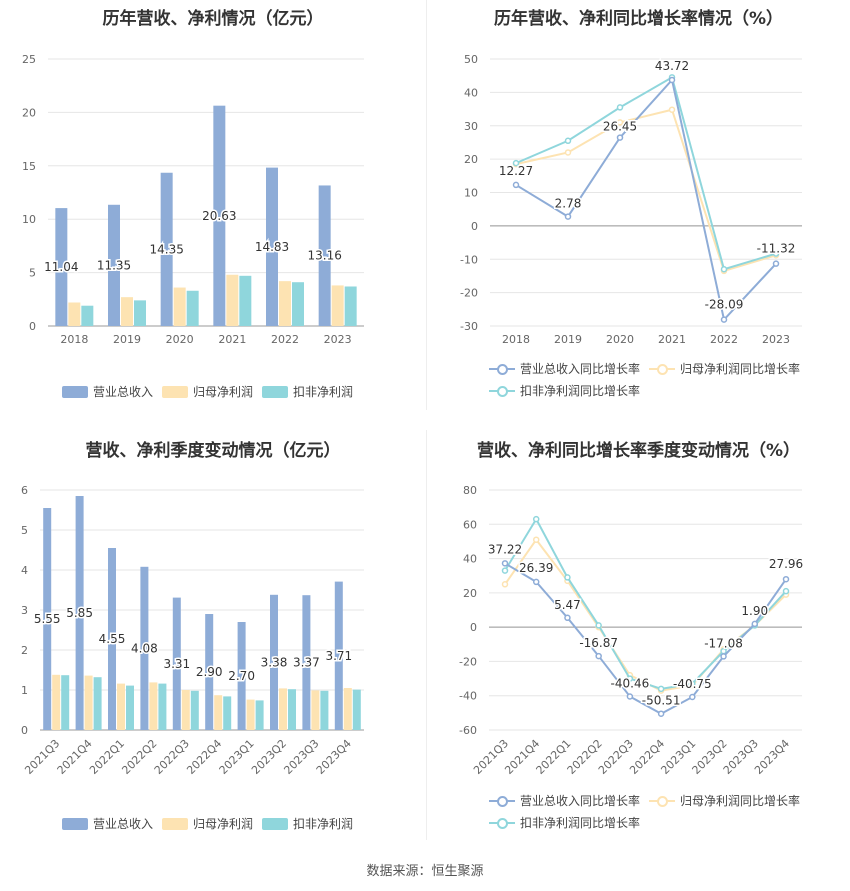 The image size is (850, 891). I want to click on chart-title: 历年营收、净利情况（亿元）, so click(213, 19).